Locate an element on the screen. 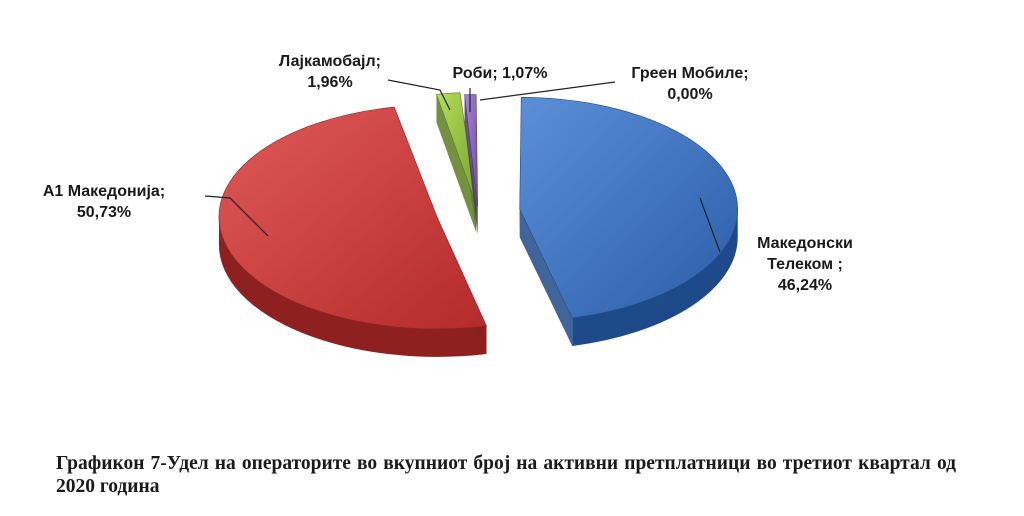 The width and height of the screenshot is (1024, 516). label-lajkamobajl: Лајкамобајл; 1,96% is located at coordinates (330, 72).